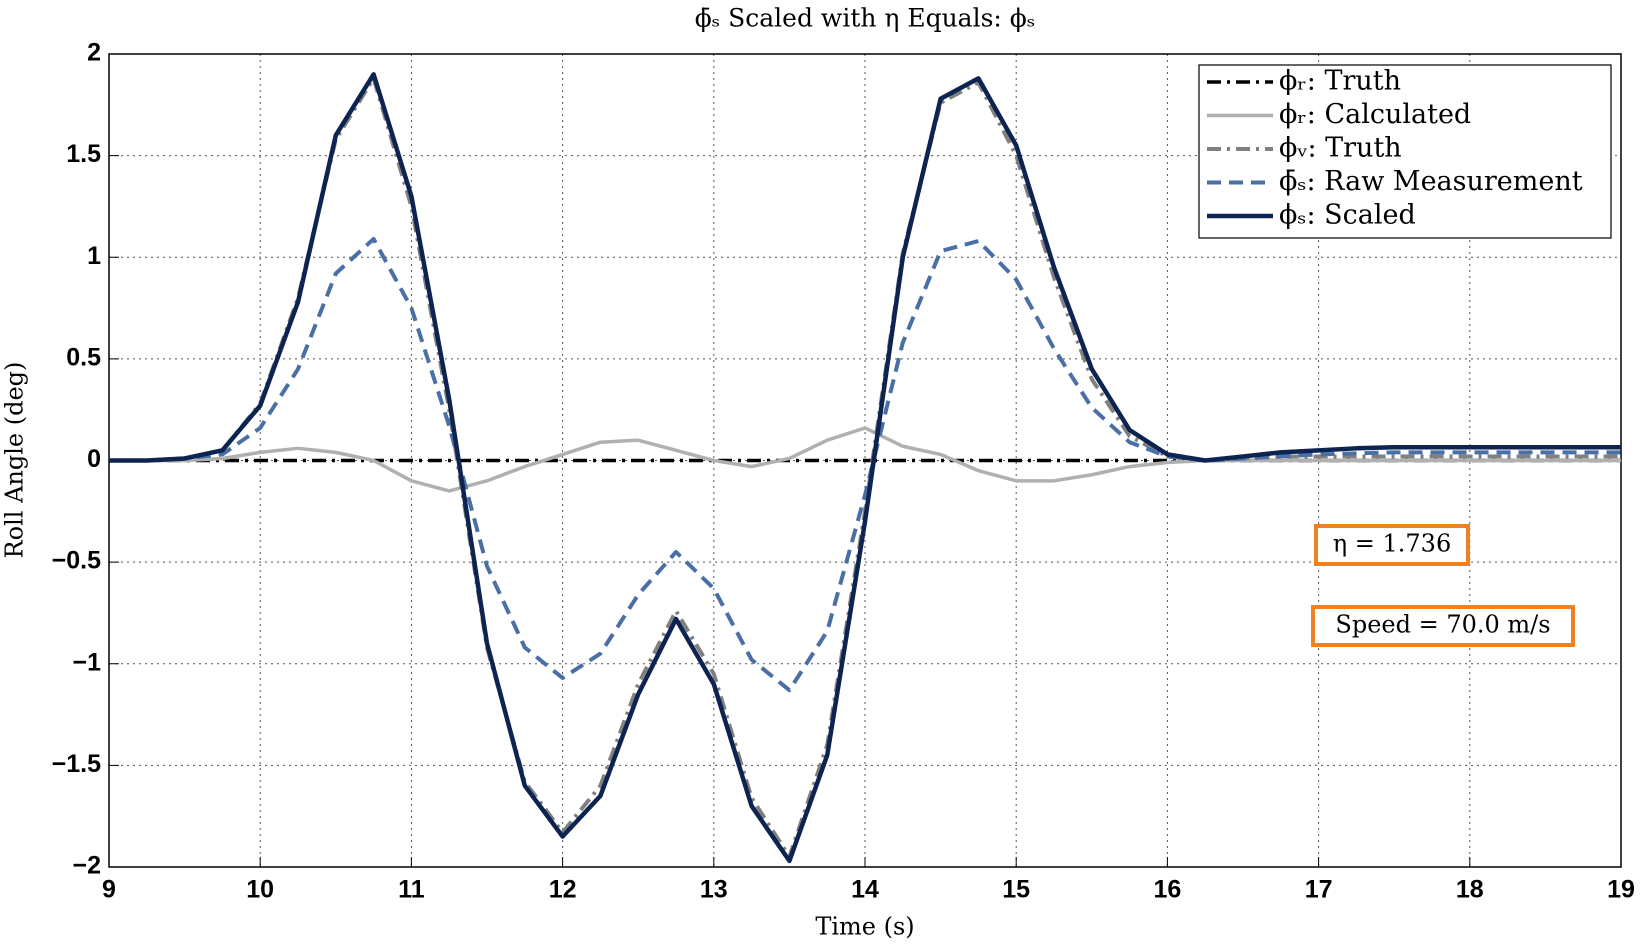  What do you see at coordinates (1016, 890) in the screenshot?
I see `x-tick-label: 15` at bounding box center [1016, 890].